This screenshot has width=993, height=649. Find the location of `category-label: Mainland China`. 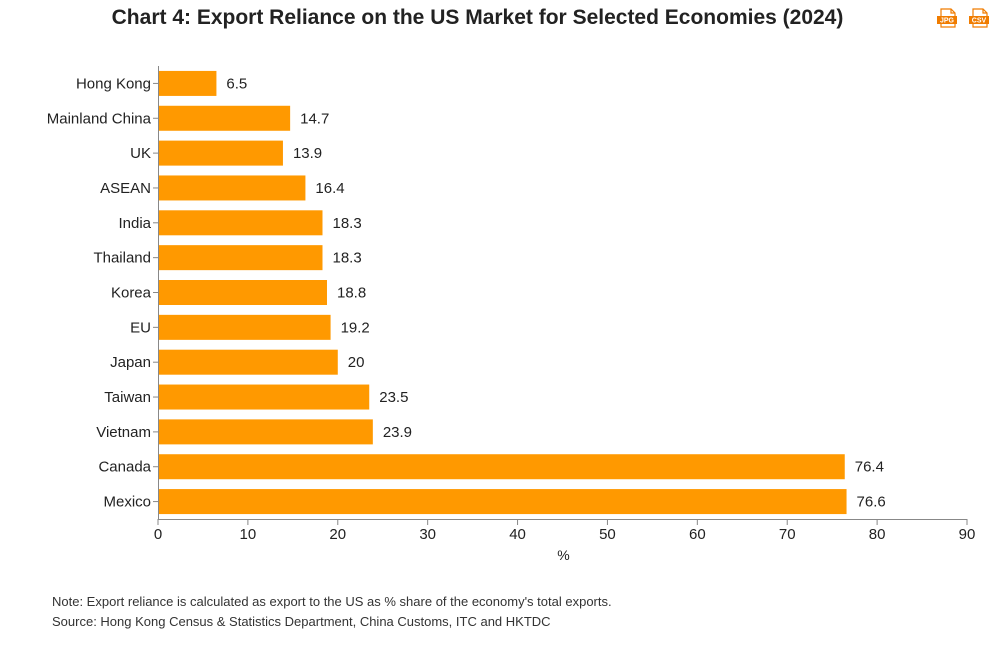

category-label: Mainland China is located at coordinates (99, 118).